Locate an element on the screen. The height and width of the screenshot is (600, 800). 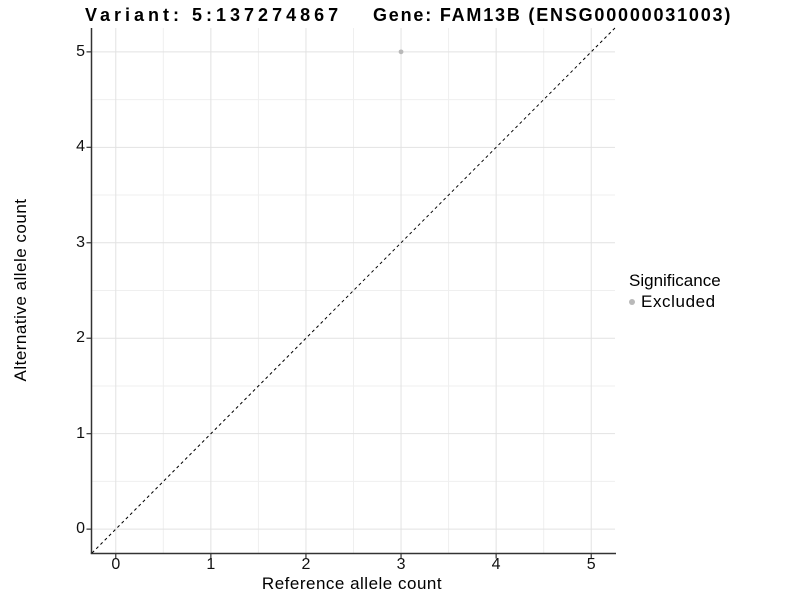
x-tick-label: 2 is located at coordinates (306, 564).